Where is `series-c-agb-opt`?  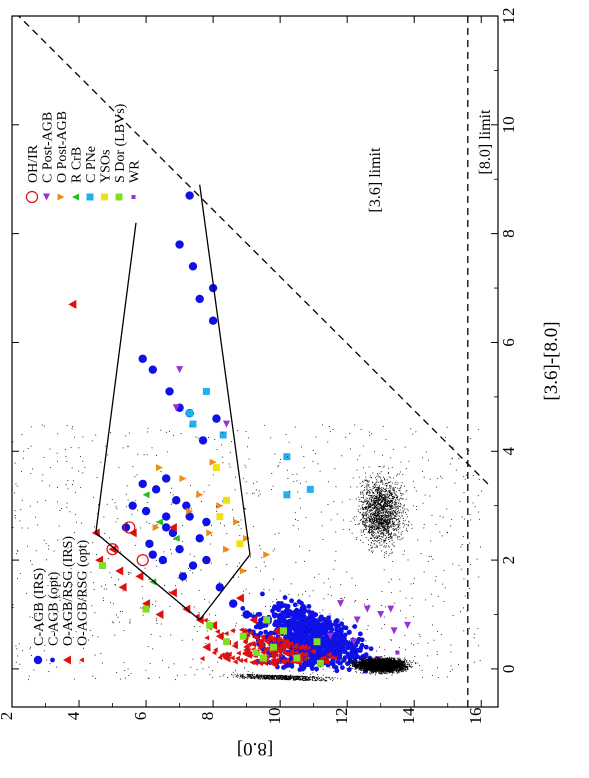
series-c-agb-opt is located at coordinates (309, 632).